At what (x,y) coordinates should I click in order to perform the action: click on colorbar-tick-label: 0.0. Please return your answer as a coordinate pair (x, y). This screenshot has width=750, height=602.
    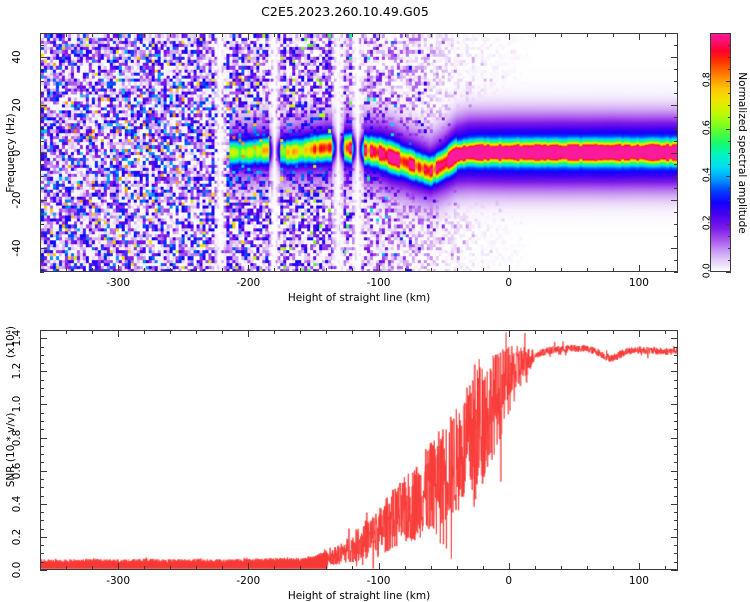
    Looking at the image, I should click on (707, 271).